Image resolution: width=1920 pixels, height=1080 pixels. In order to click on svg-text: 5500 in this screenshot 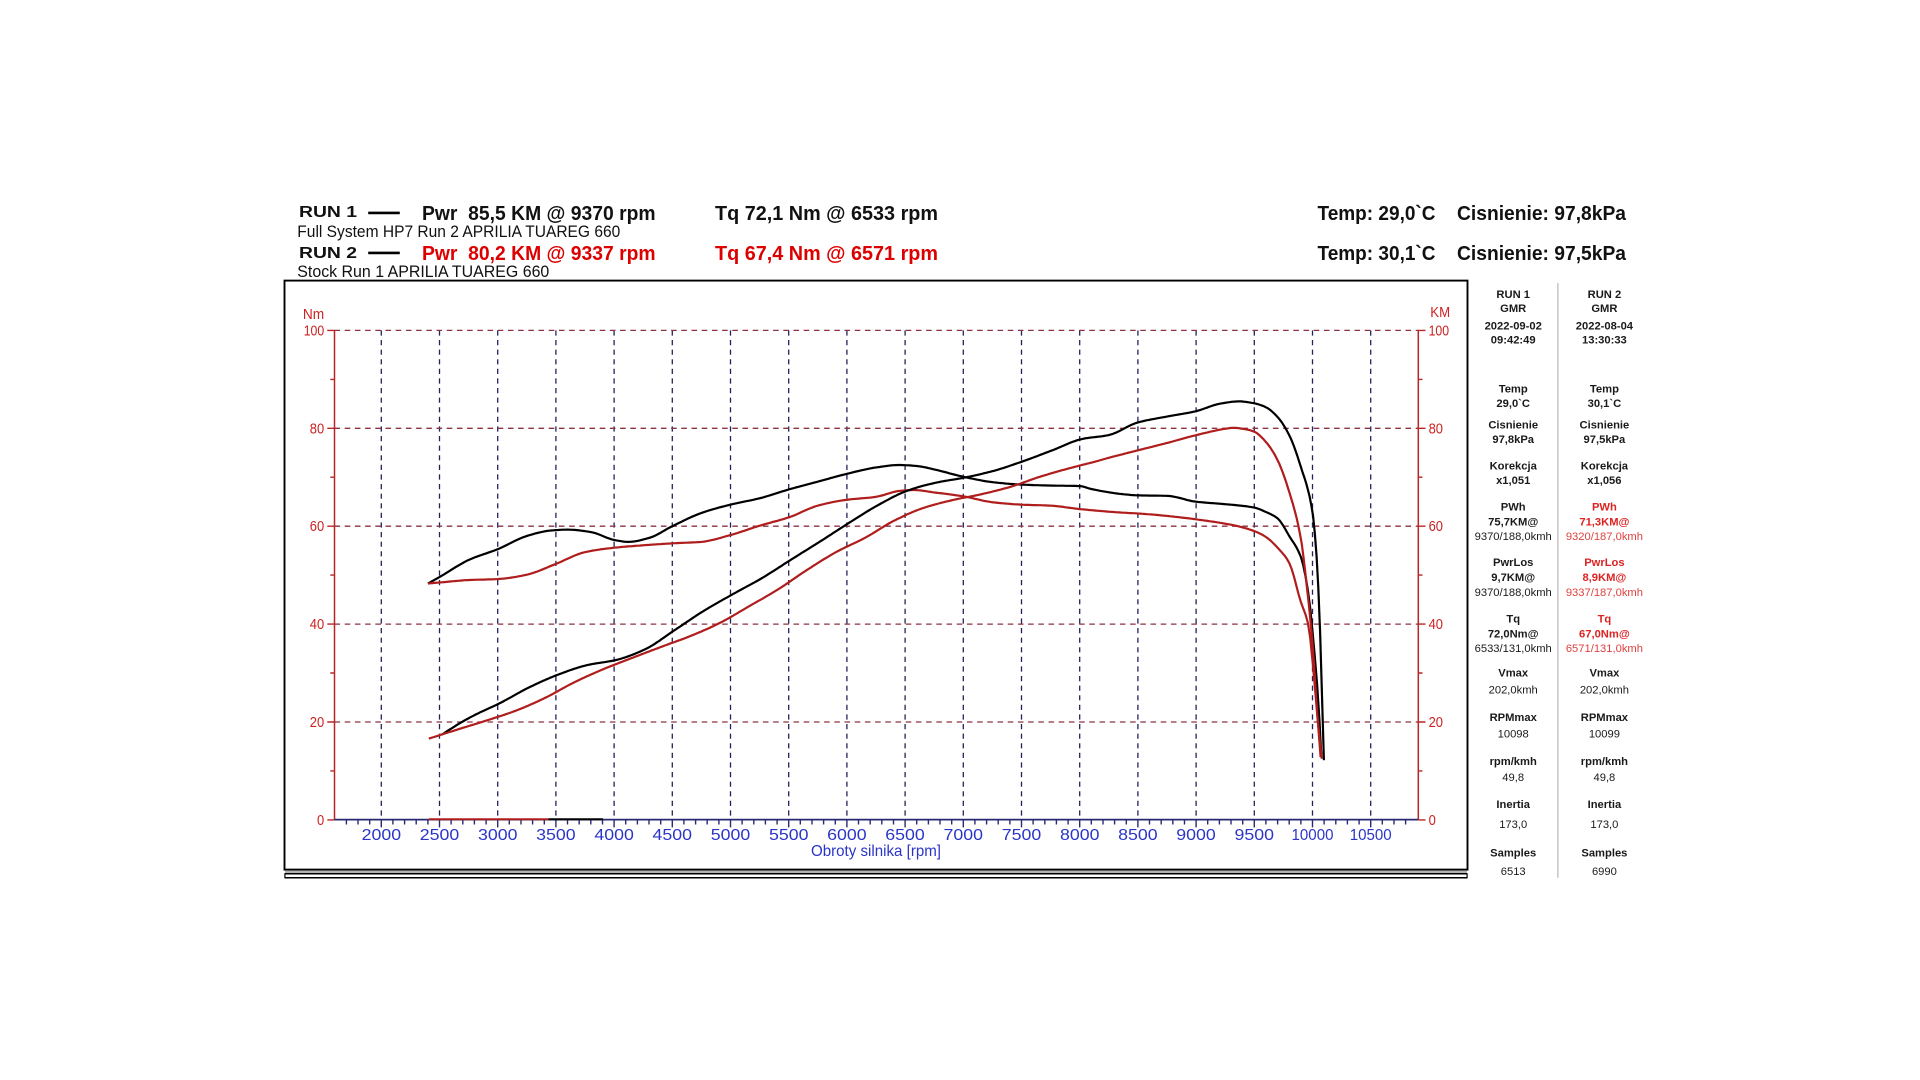, I will do `click(789, 835)`.